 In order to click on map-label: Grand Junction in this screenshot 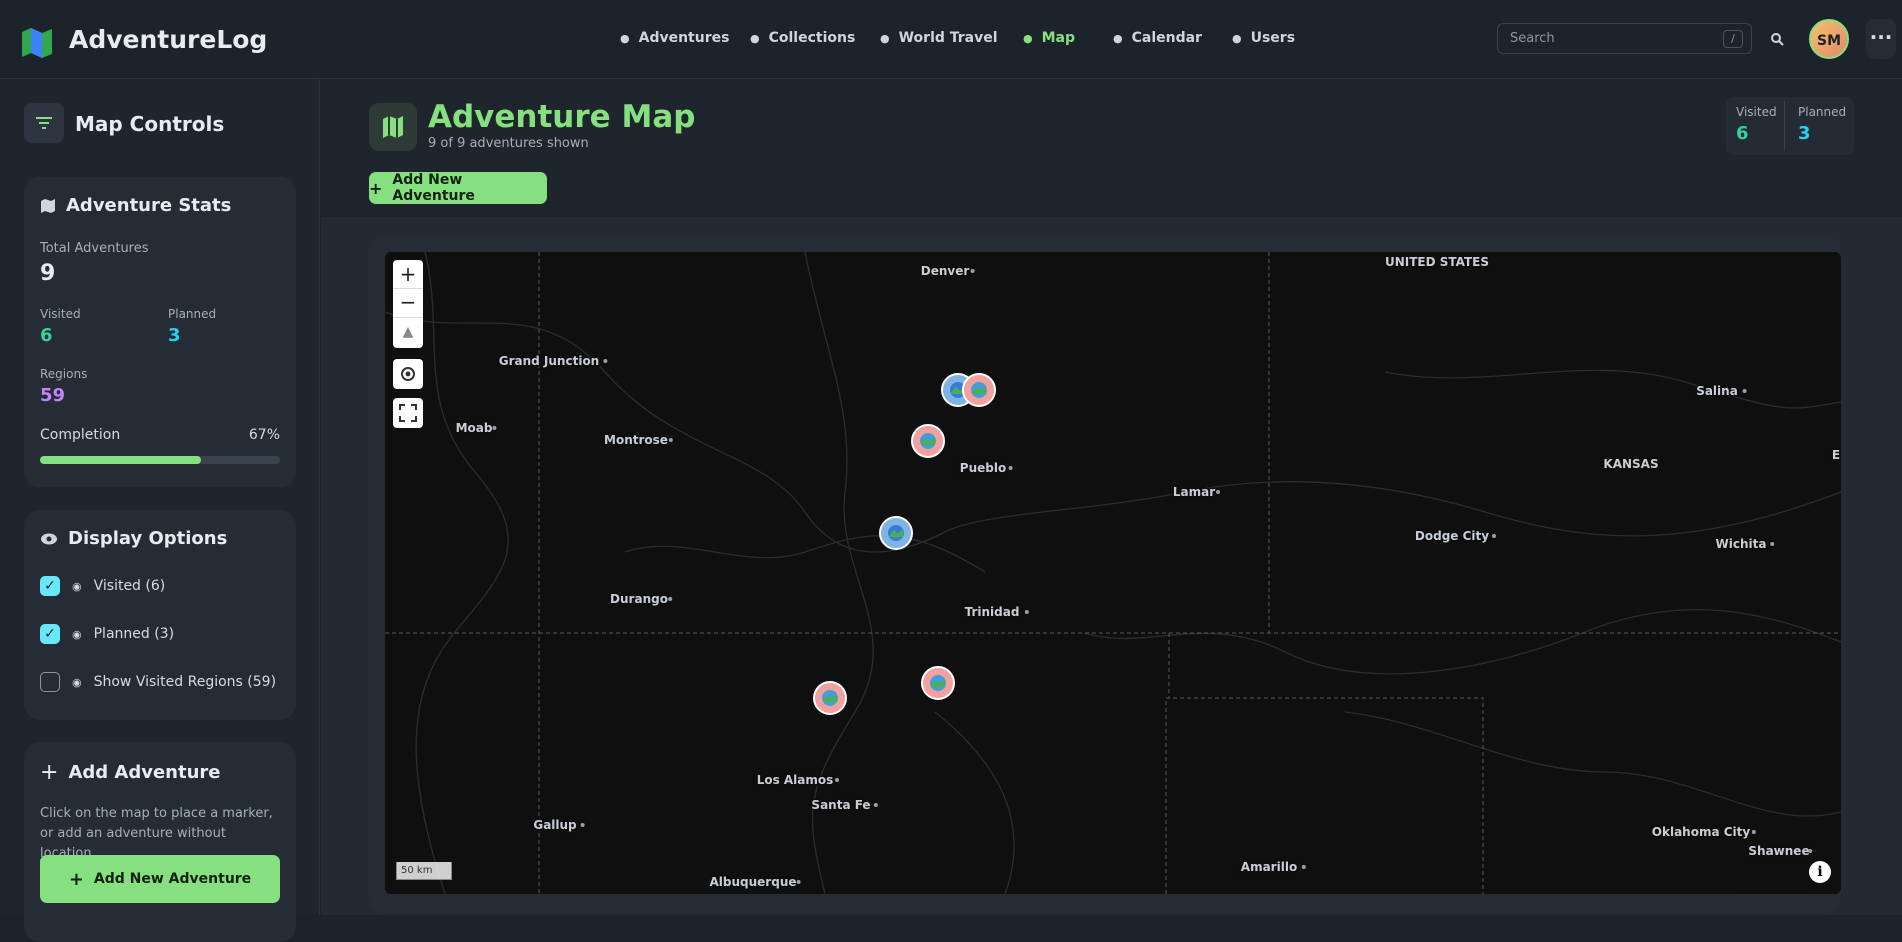, I will do `click(549, 361)`.